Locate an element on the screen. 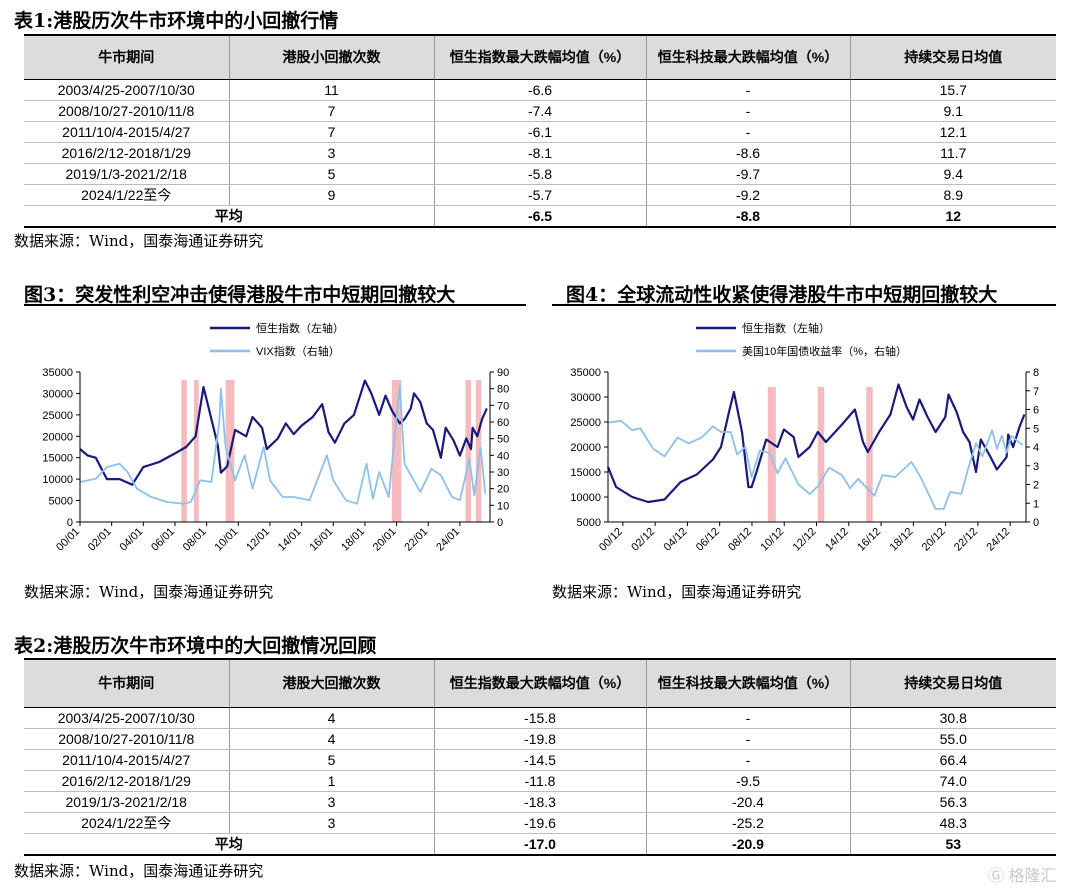 The width and height of the screenshot is (1080, 890). table-row: 2011/10/4-2015/4/27 5 -14.5-66.4 is located at coordinates (540, 760).